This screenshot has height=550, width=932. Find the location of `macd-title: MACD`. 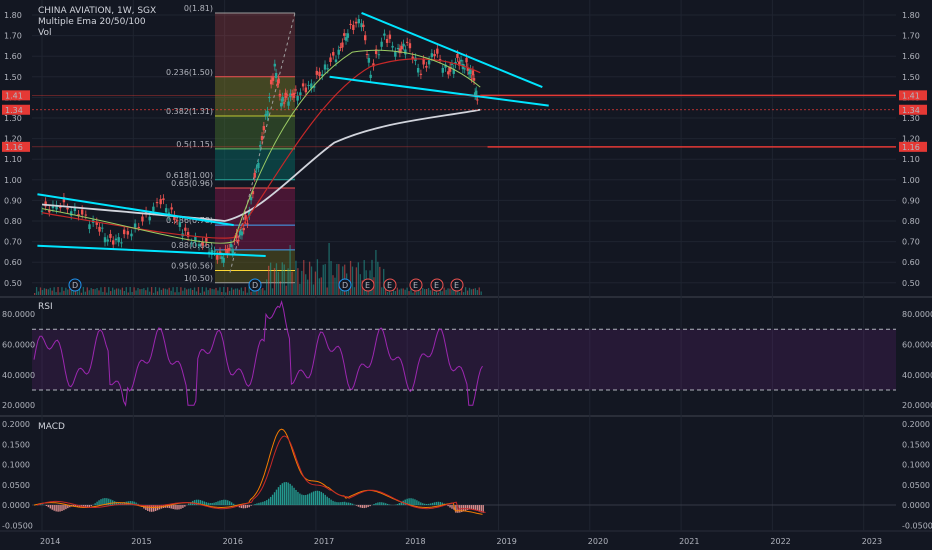

macd-title: MACD is located at coordinates (51, 427).